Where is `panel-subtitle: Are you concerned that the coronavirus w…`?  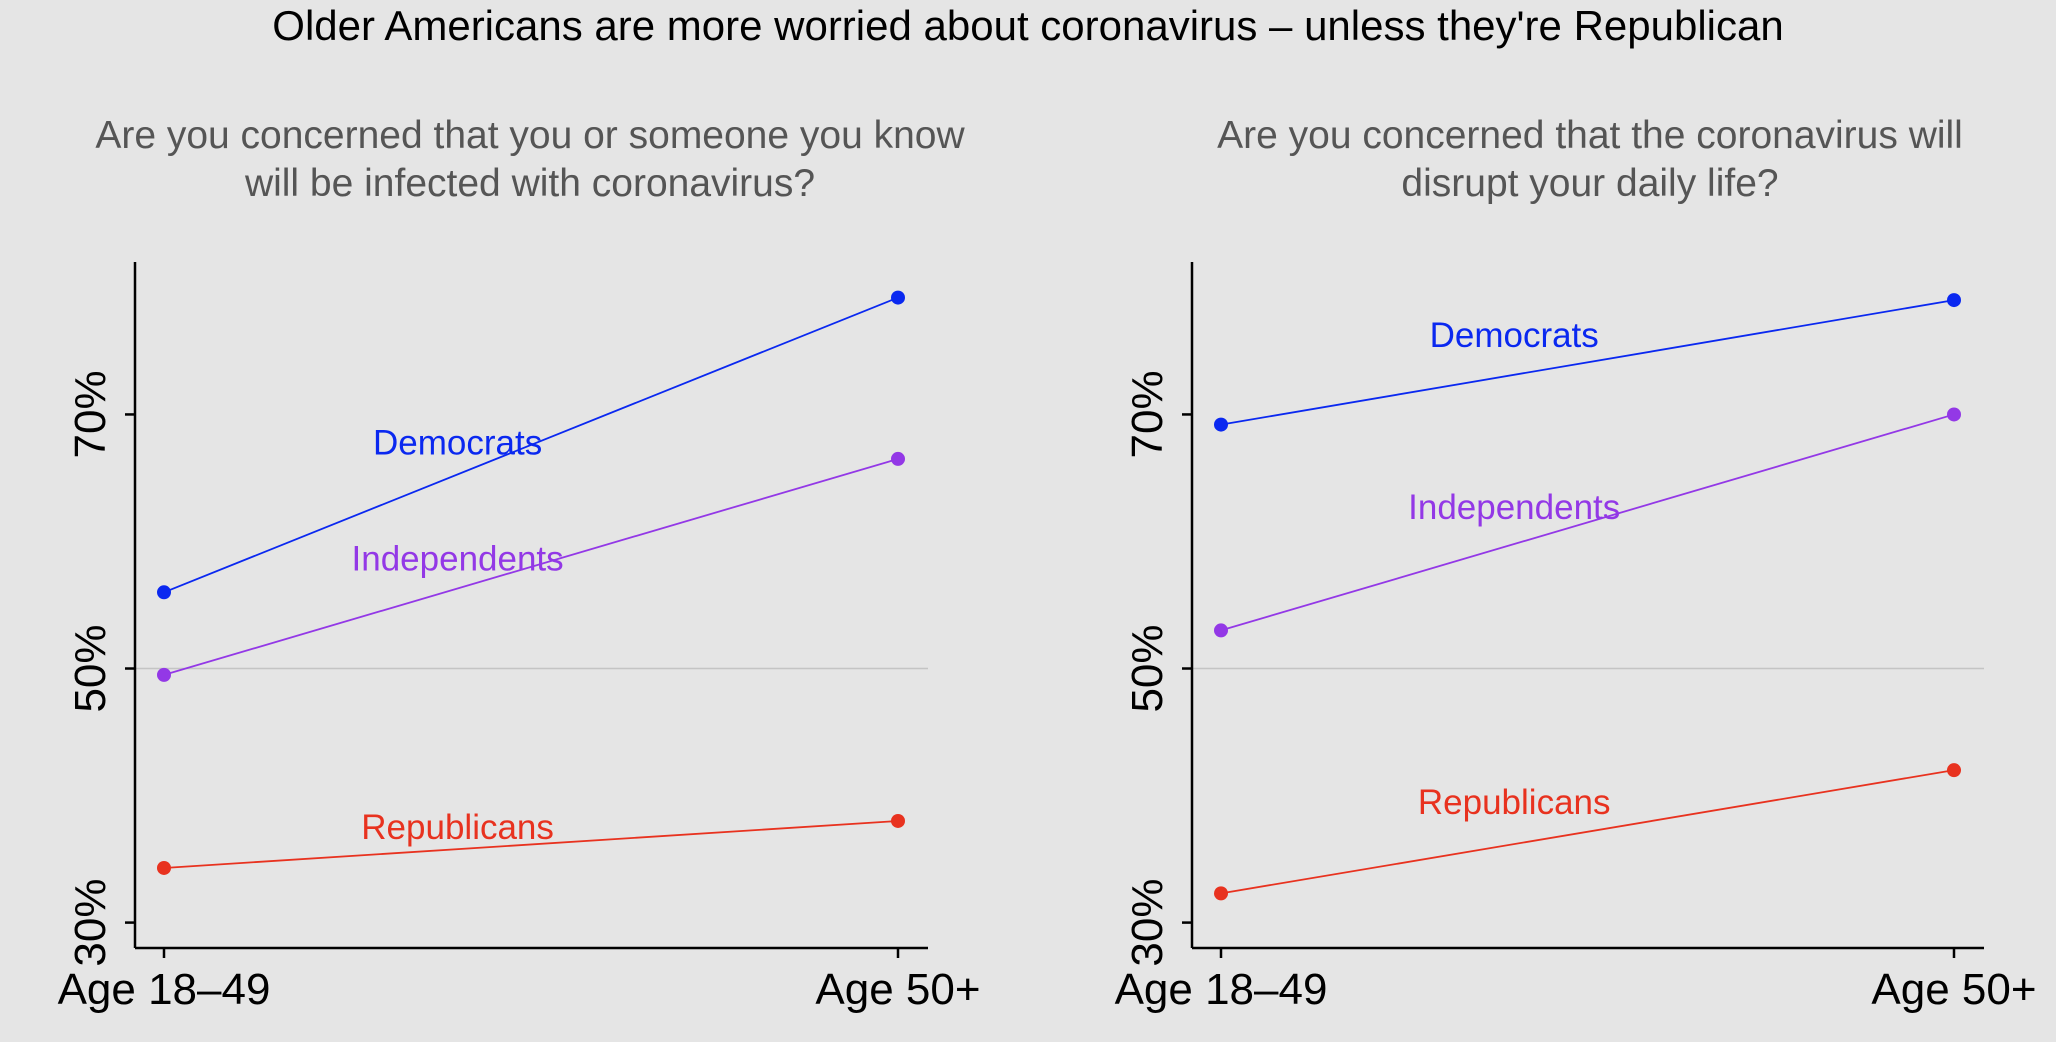 panel-subtitle: Are you concerned that the coronavirus w… is located at coordinates (1578, 160).